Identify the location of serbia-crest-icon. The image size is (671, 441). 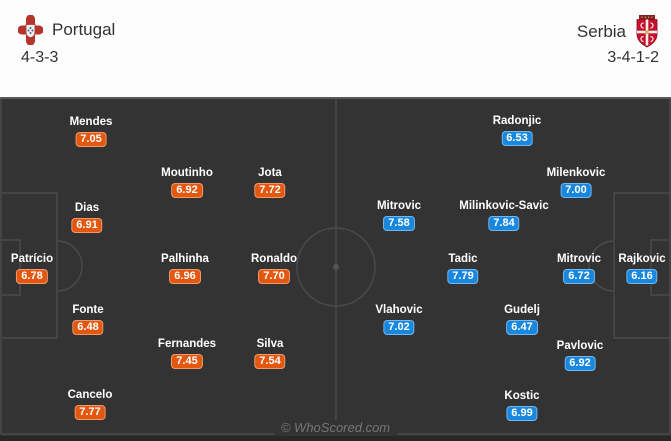
(647, 31).